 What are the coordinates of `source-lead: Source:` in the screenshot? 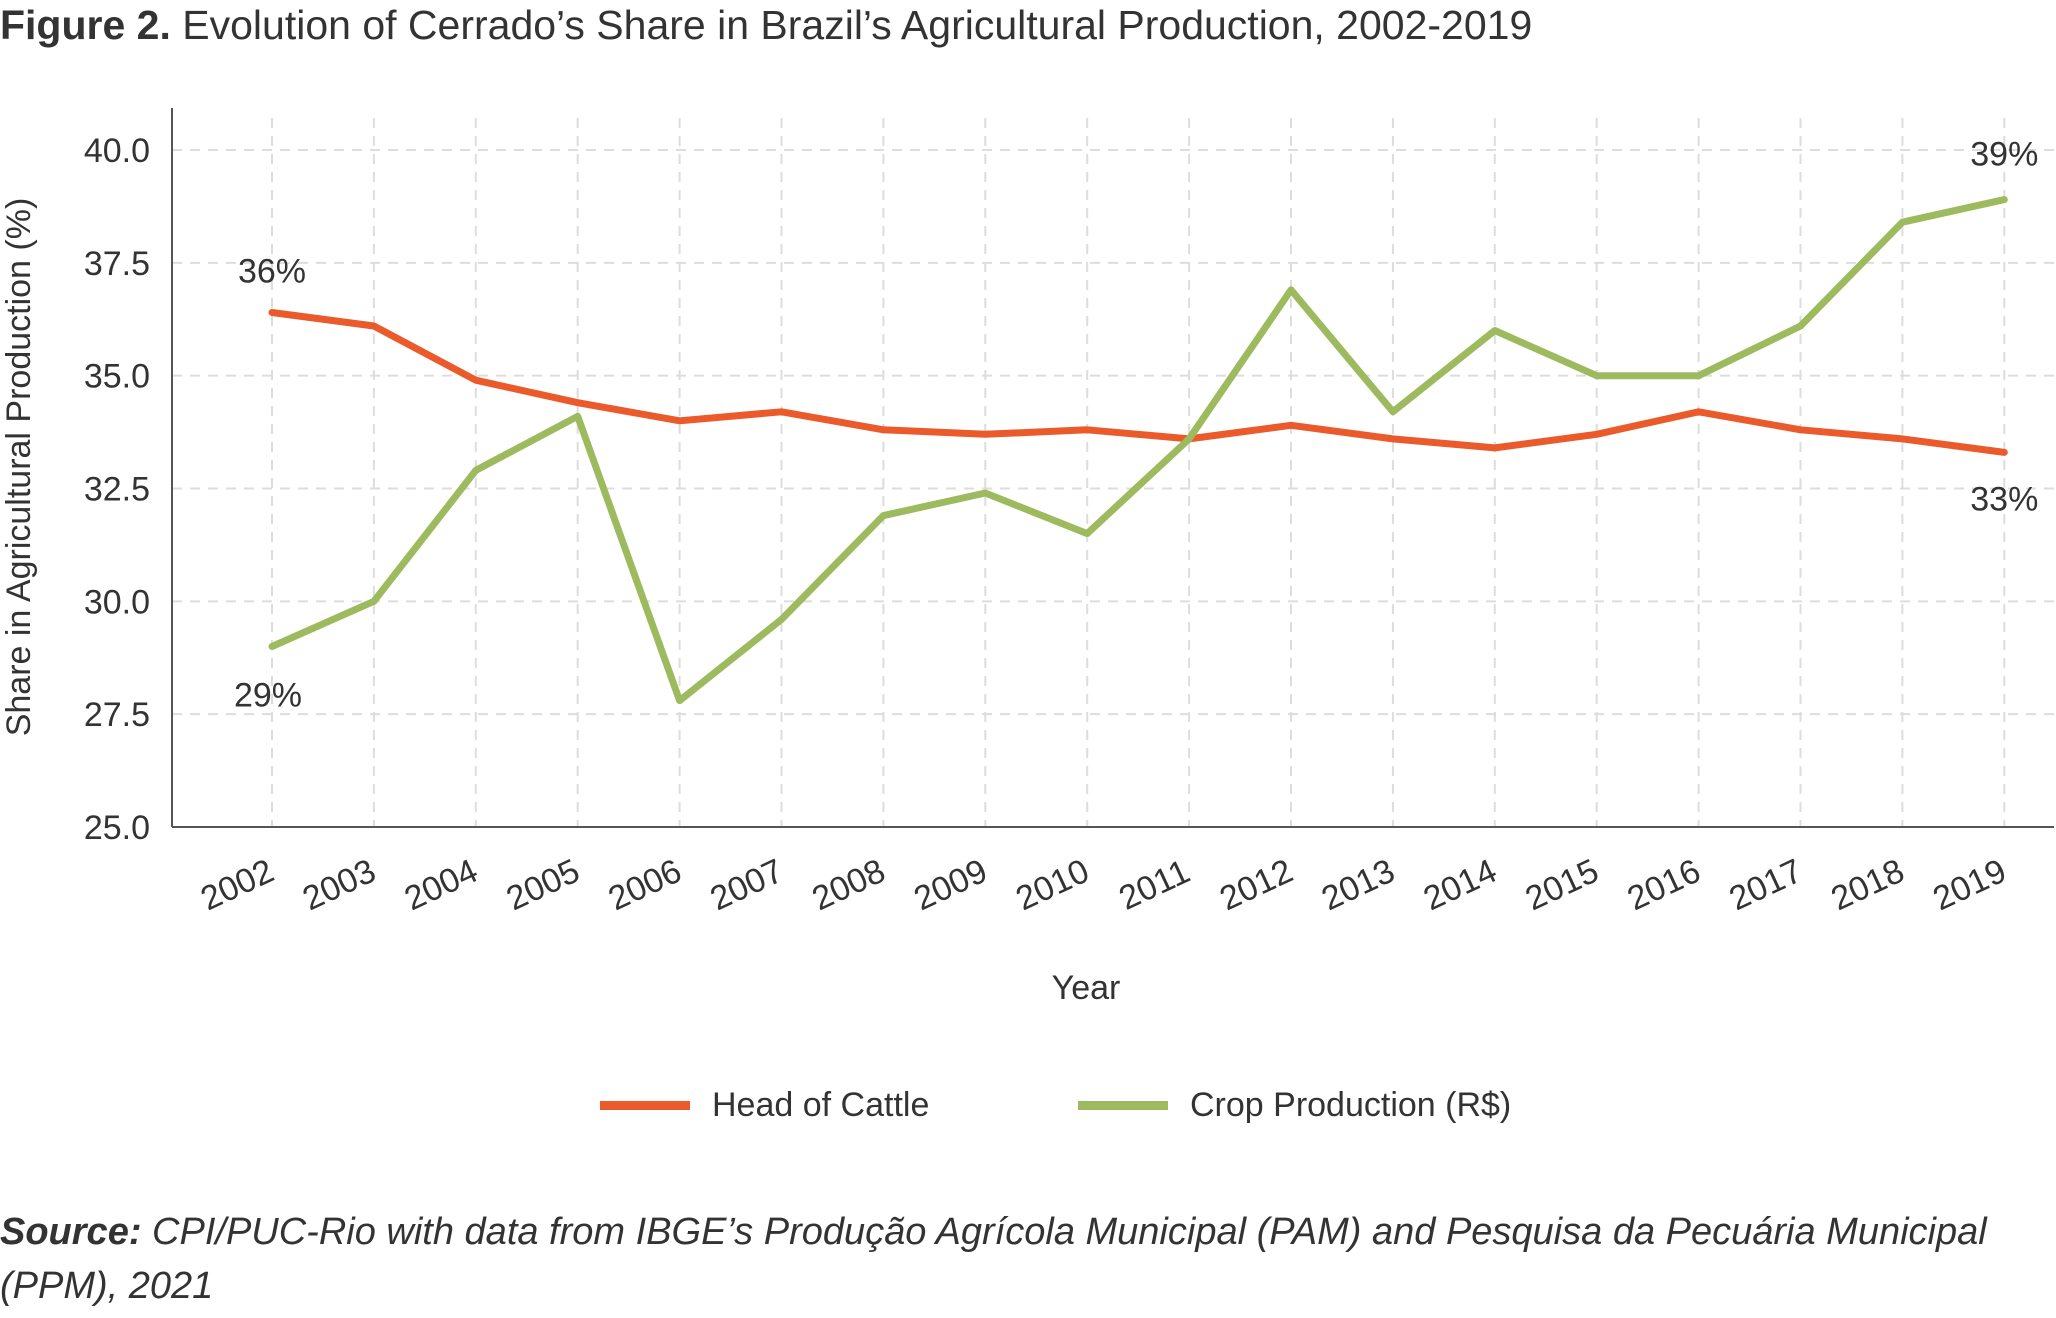 It's located at (71, 1232).